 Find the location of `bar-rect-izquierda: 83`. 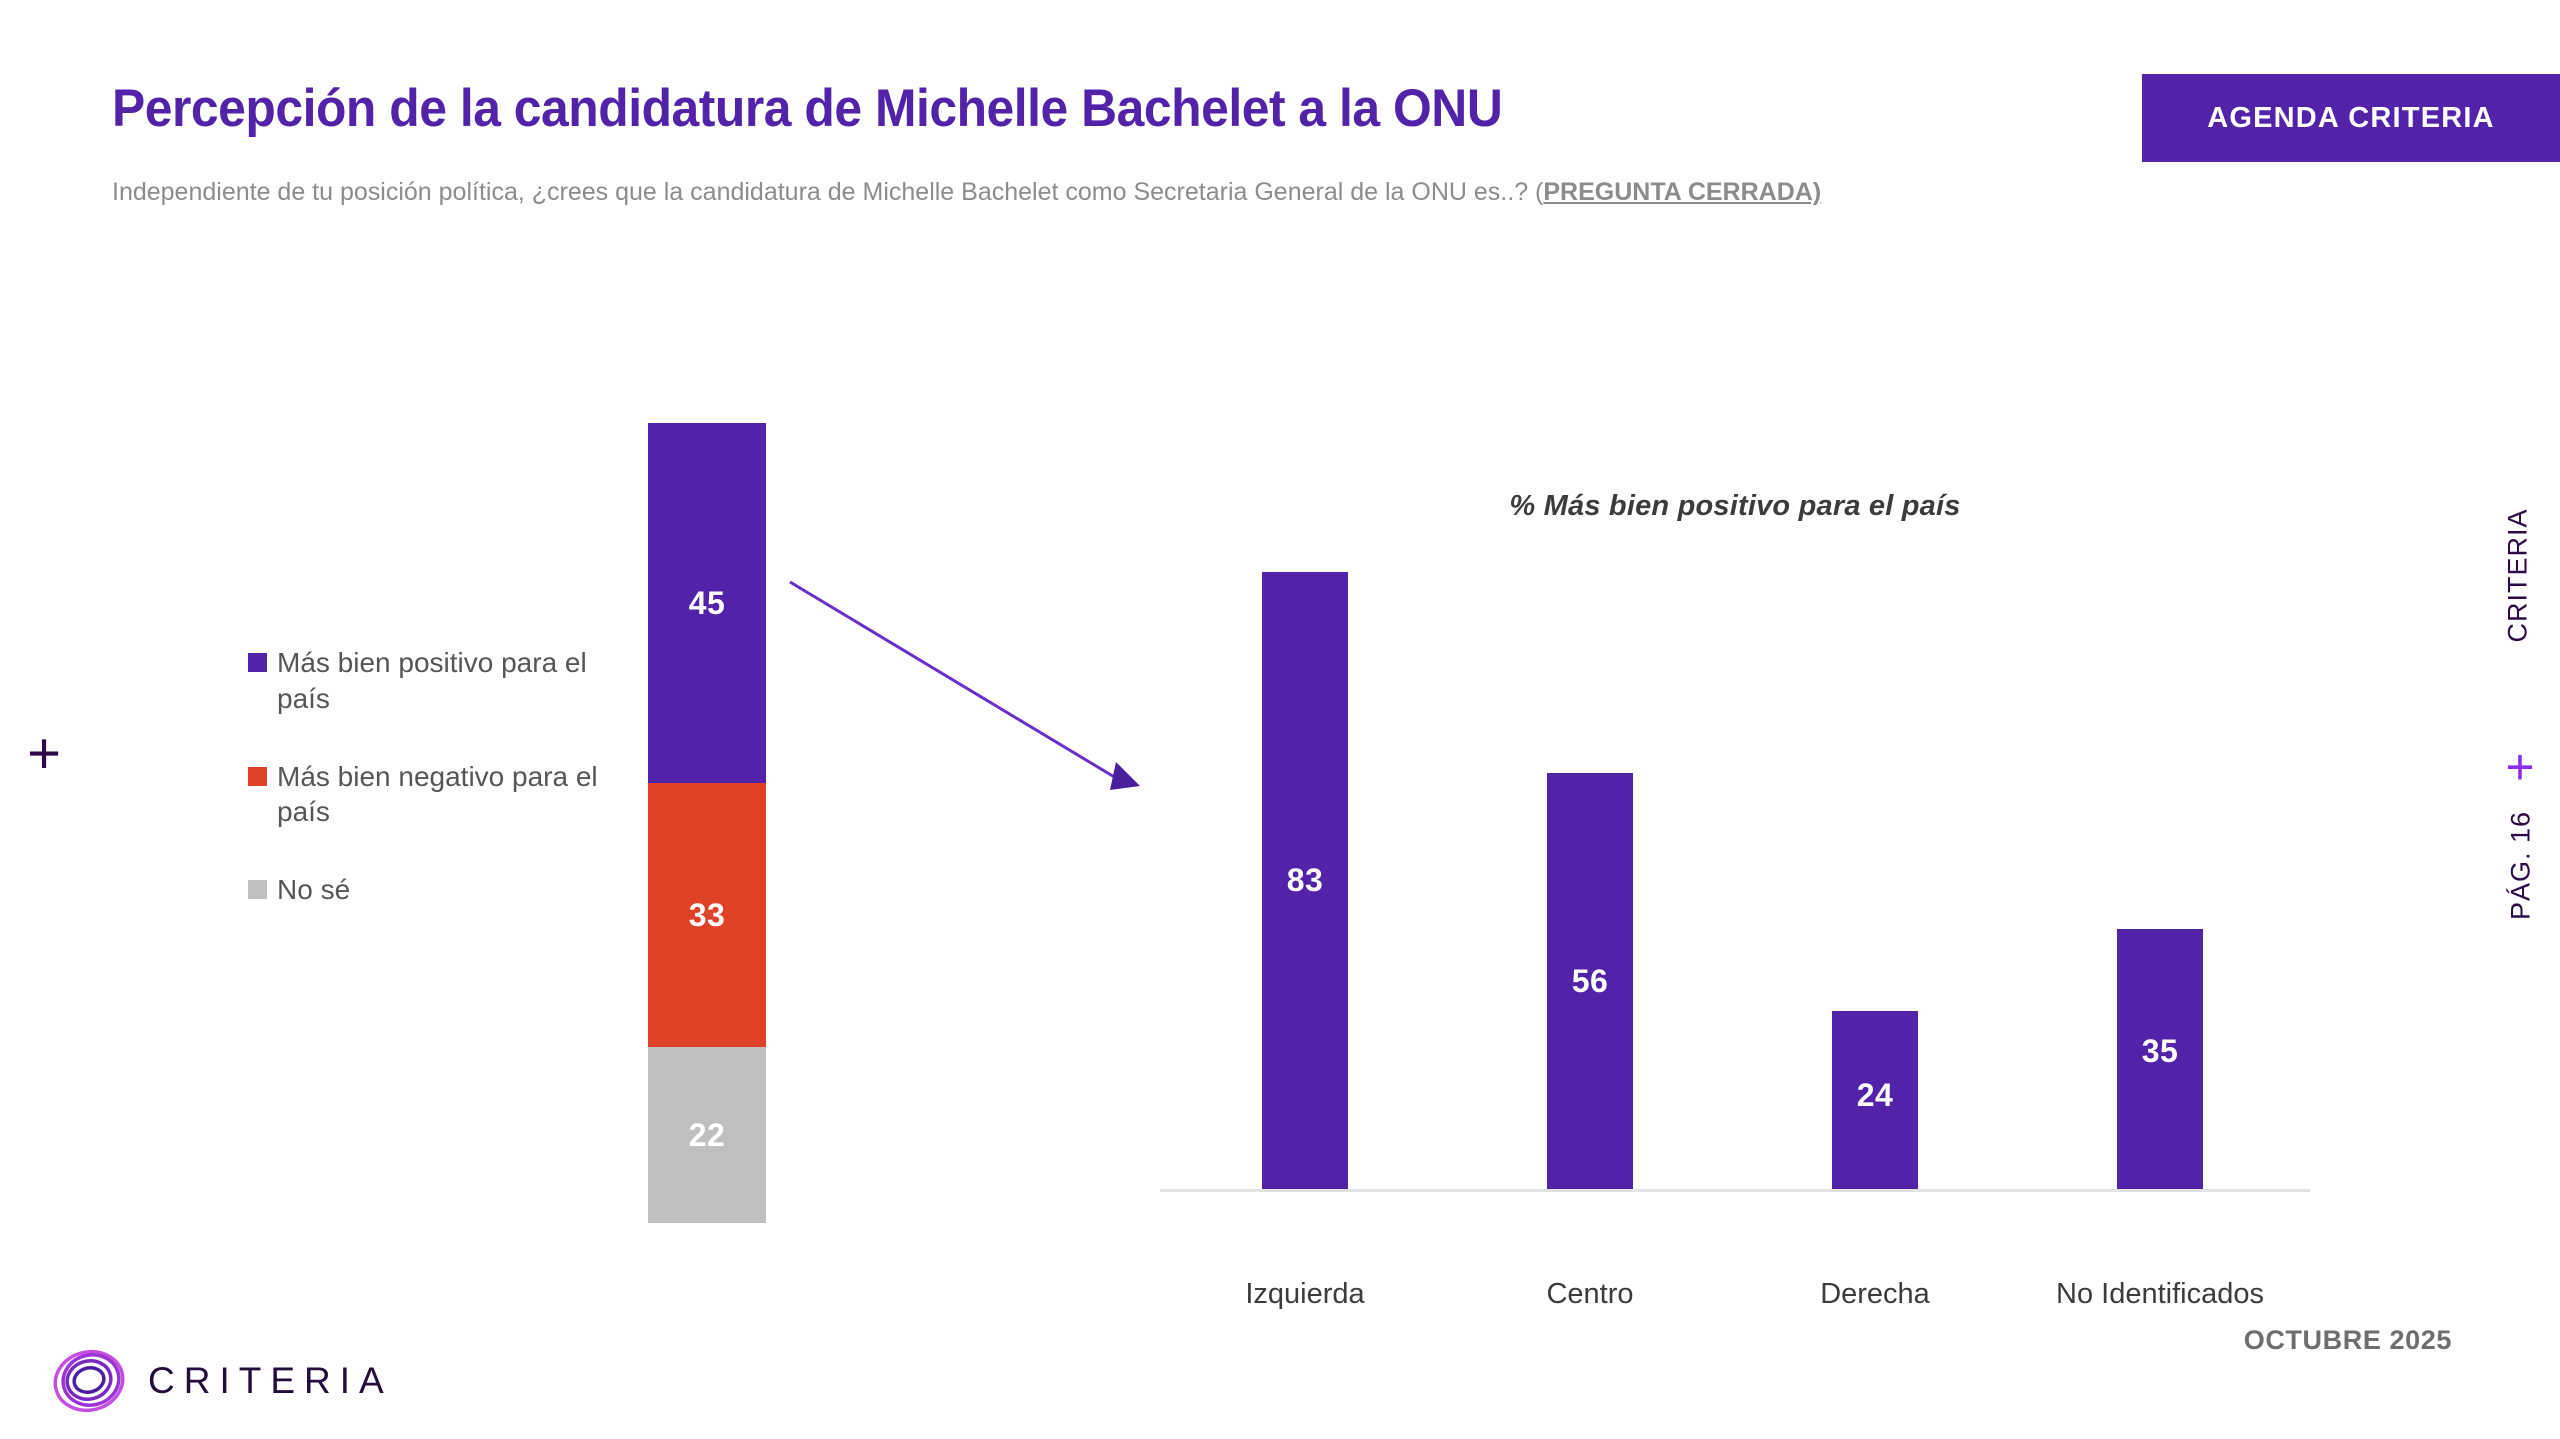

bar-rect-izquierda: 83 is located at coordinates (1305, 880).